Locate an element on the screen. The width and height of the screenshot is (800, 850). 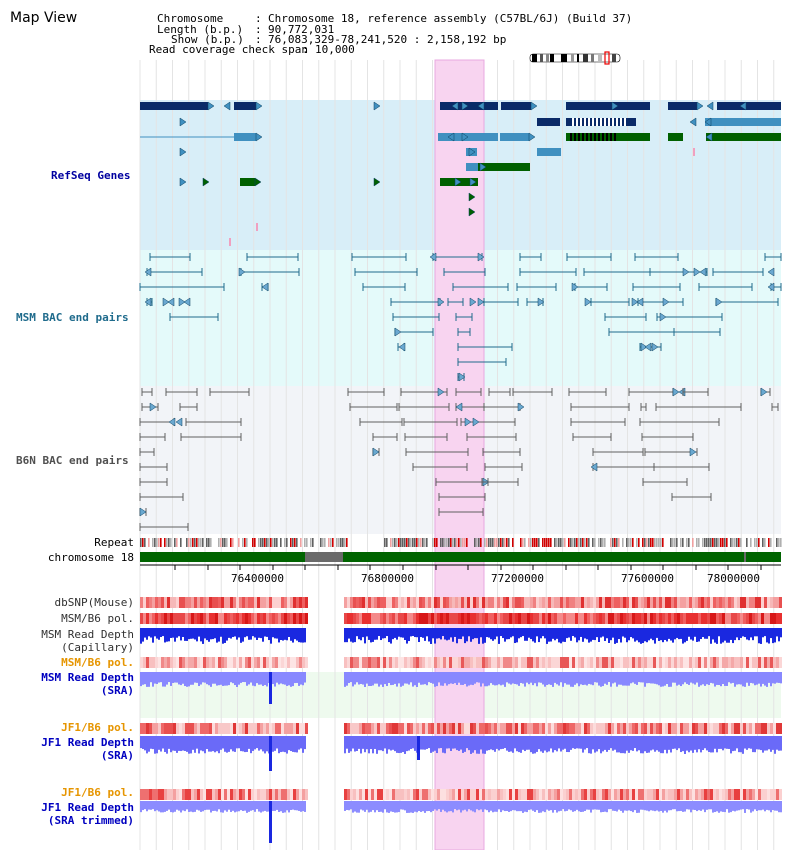
track-label-dbsnp: dbSNP(Mouse) is located at coordinates (94, 602).